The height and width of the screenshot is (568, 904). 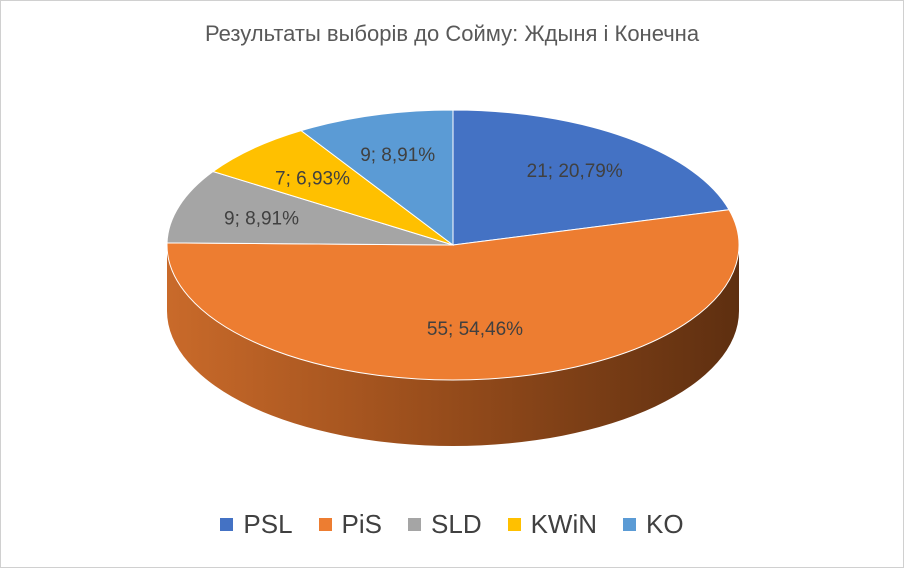 I want to click on legend-label-pis: PiS, so click(x=362, y=524).